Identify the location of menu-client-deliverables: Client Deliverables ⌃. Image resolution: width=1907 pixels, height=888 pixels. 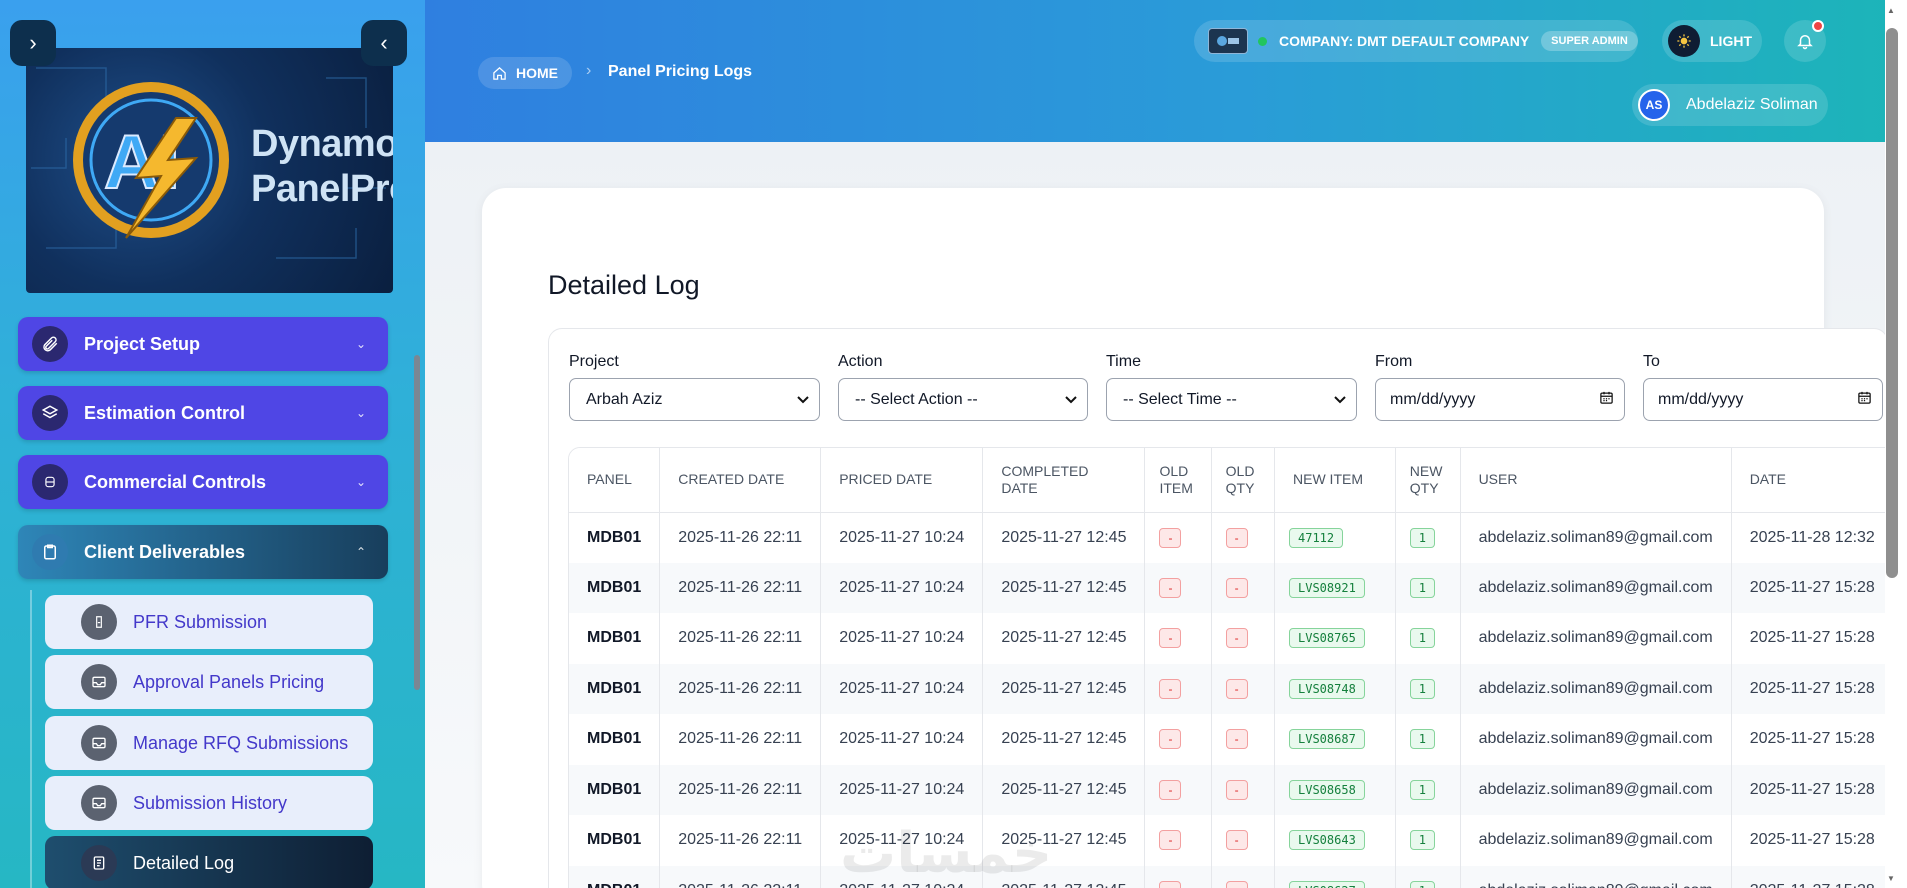
(203, 552).